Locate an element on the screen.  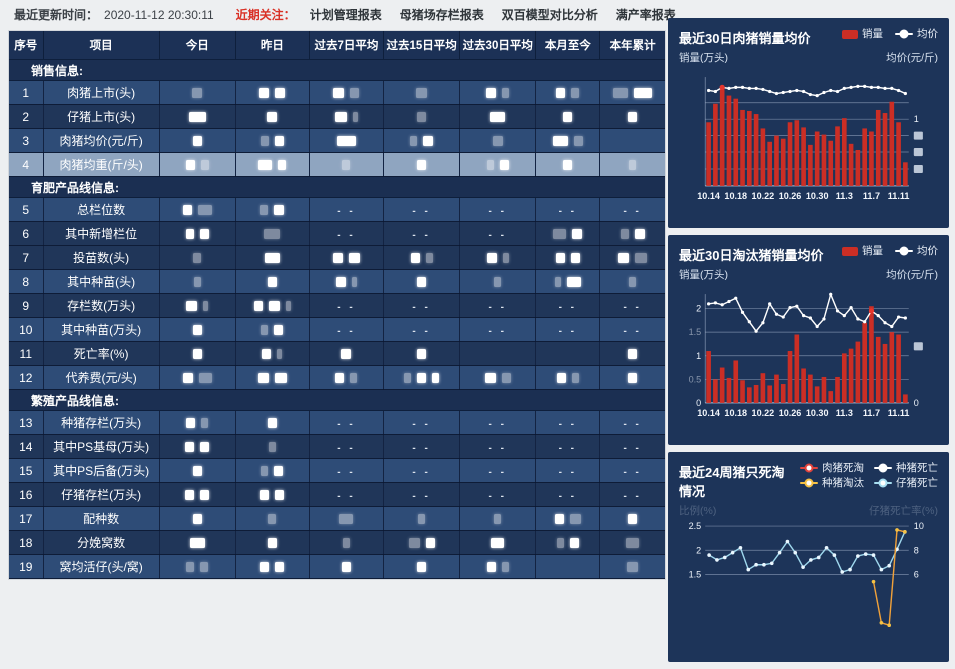
topbar-menu-item: 母猪场存栏报表 is located at coordinates (441, 15).